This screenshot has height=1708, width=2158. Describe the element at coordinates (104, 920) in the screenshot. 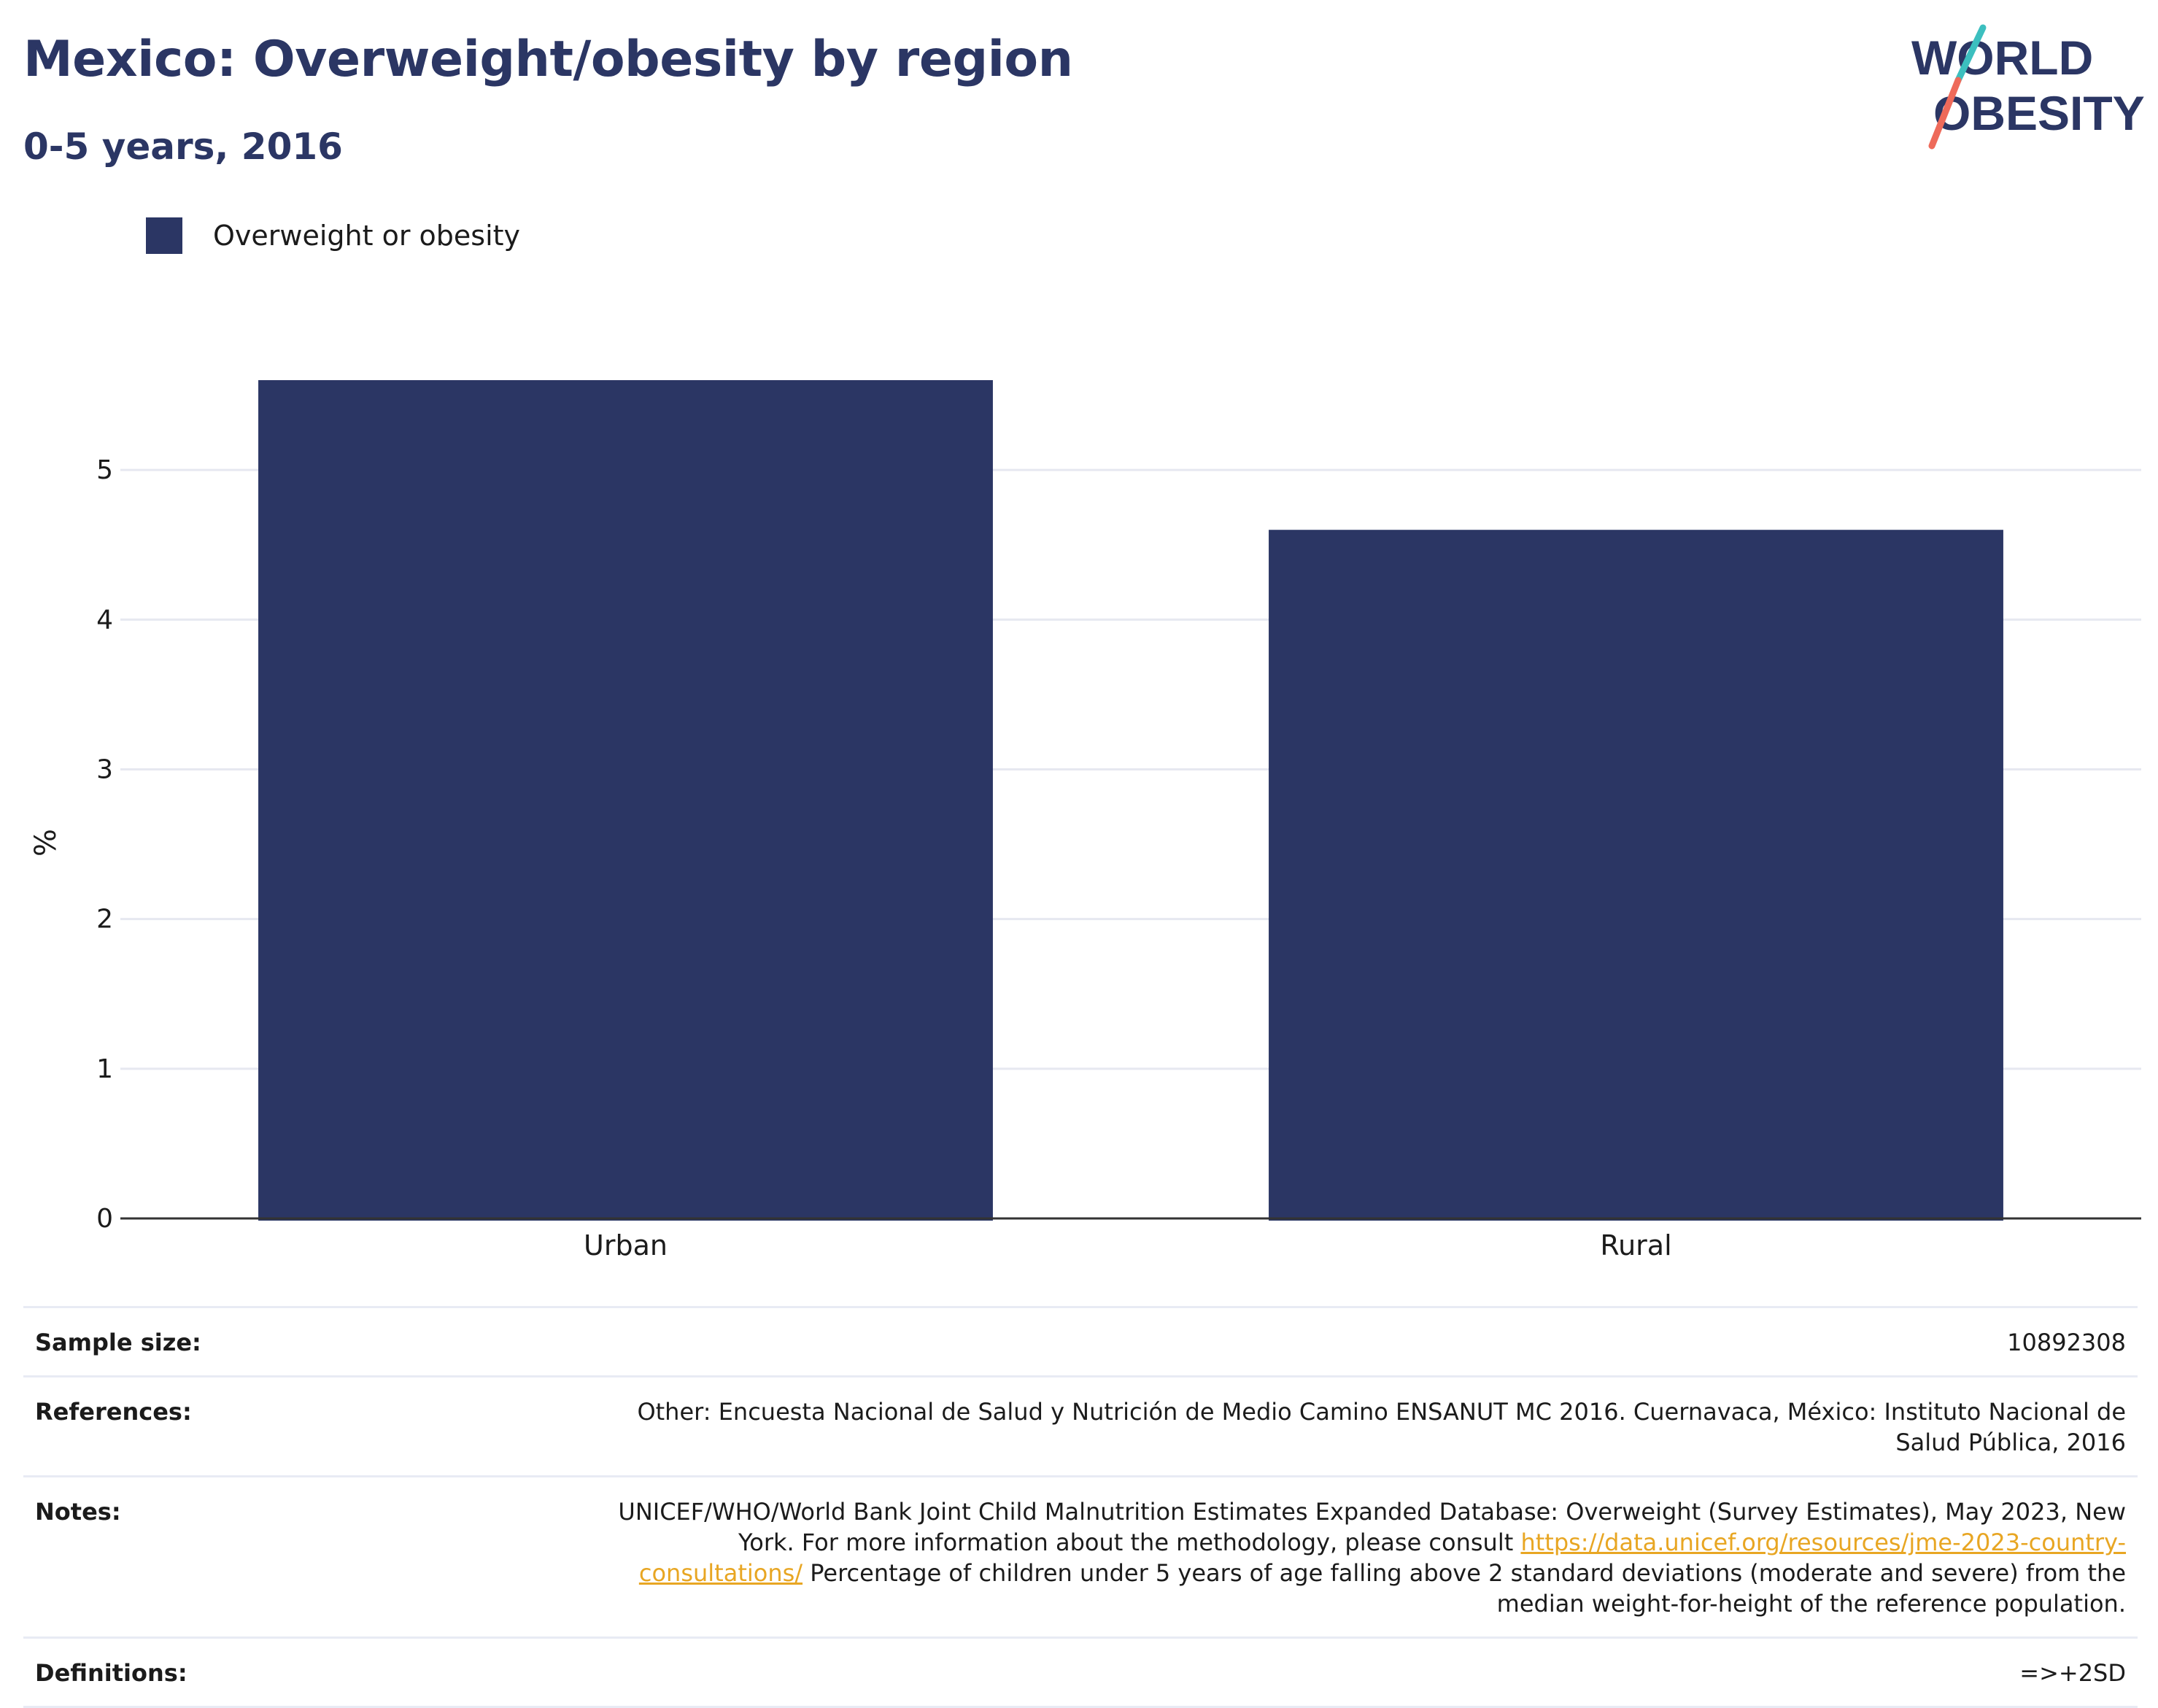

I see `y-tick-label: 2` at that location.